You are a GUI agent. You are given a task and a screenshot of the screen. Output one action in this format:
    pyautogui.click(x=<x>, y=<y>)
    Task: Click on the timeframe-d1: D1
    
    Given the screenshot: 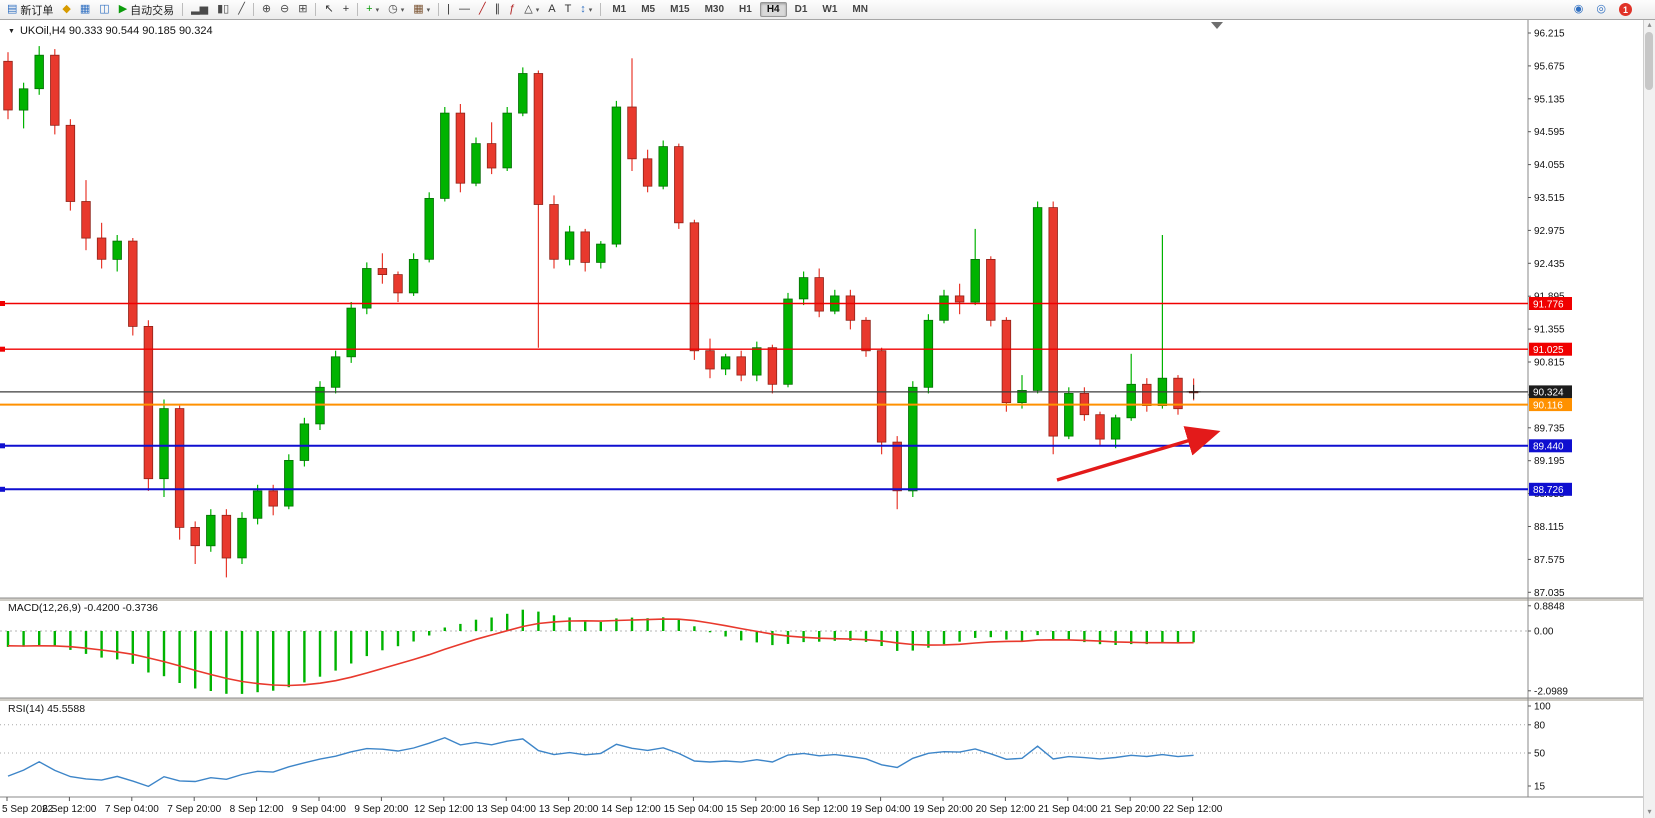 What is the action you would take?
    pyautogui.click(x=801, y=9)
    